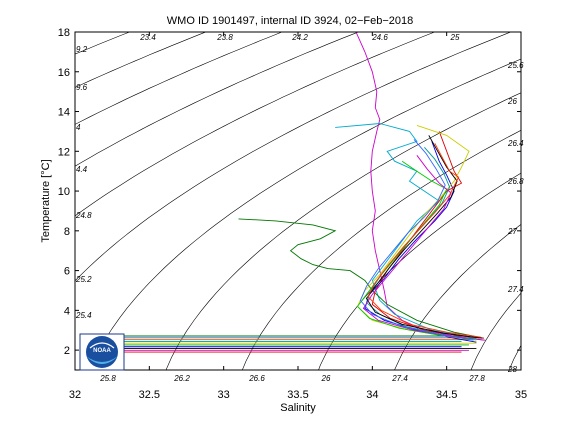 This screenshot has width=576, height=432. Describe the element at coordinates (476, 378) in the screenshot. I see `contour-label-bottom: 27.8` at that location.